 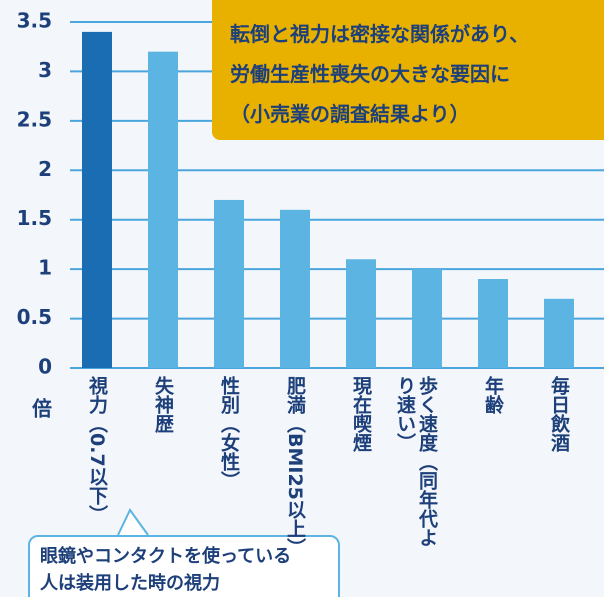 I want to click on annotation-line: 転倒と視力は密接な関係があり、, so click(x=380, y=34).